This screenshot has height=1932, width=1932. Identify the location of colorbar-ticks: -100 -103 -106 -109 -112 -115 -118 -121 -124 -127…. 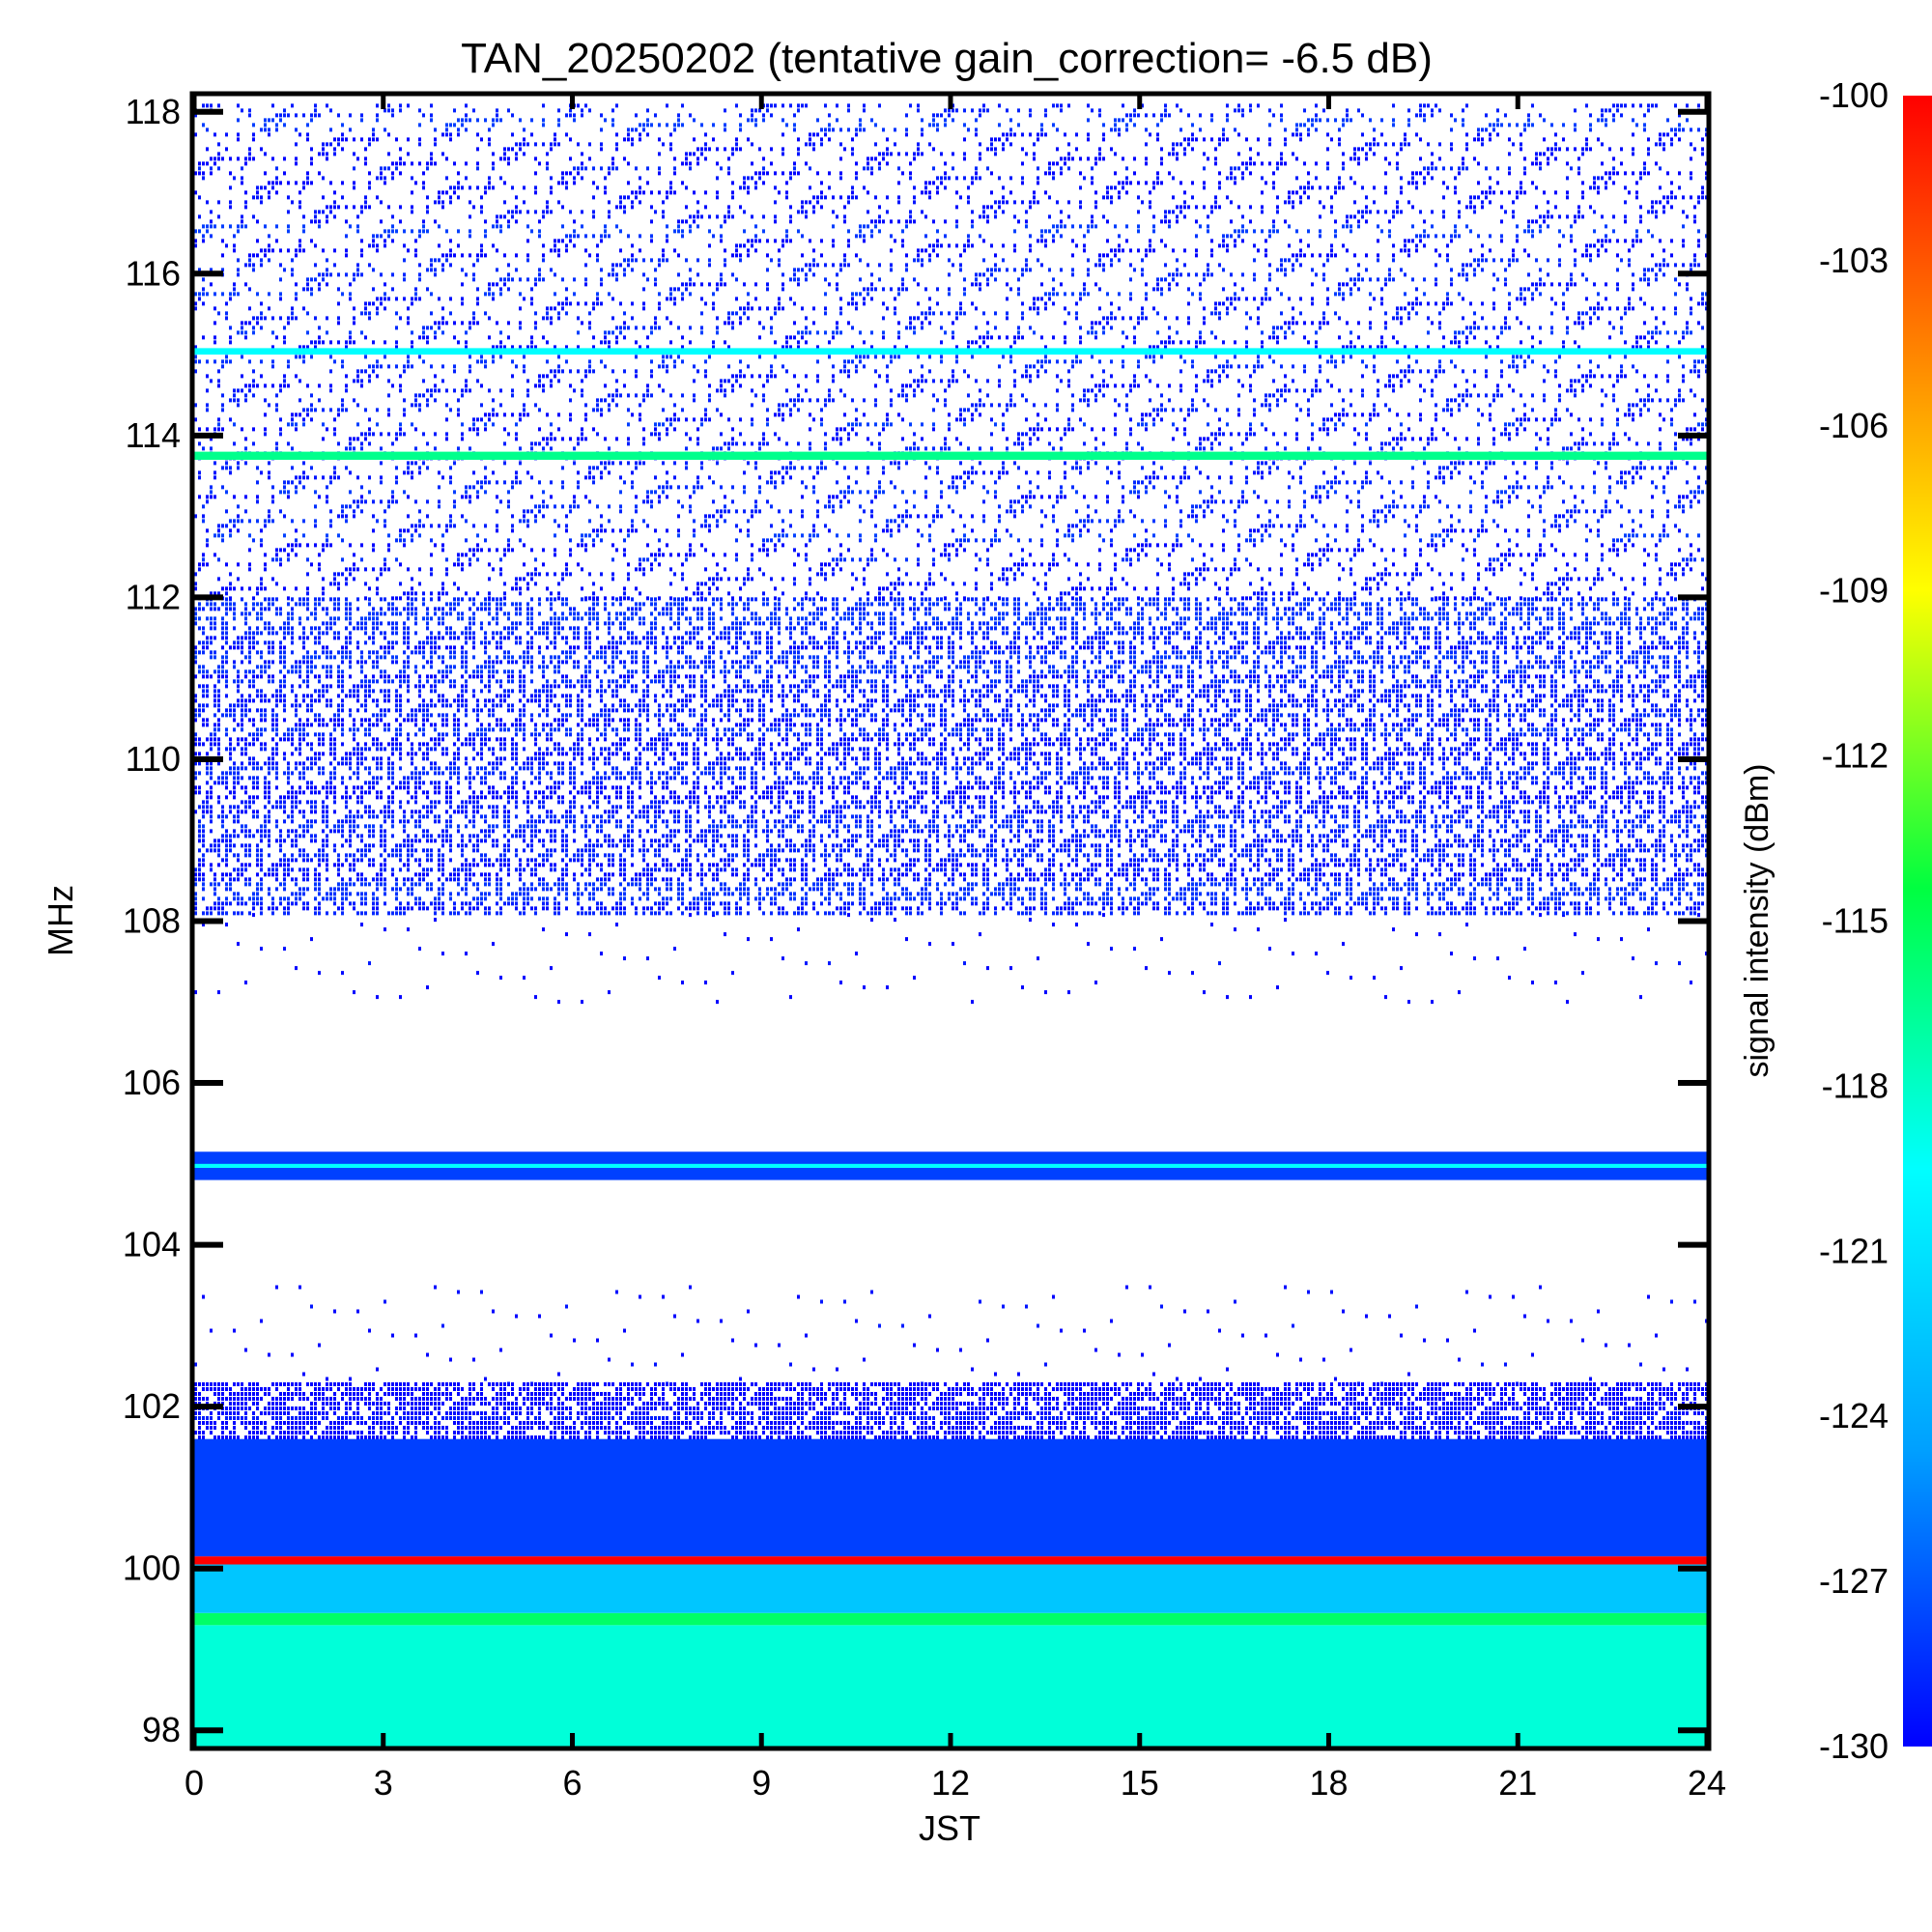
(1854, 920).